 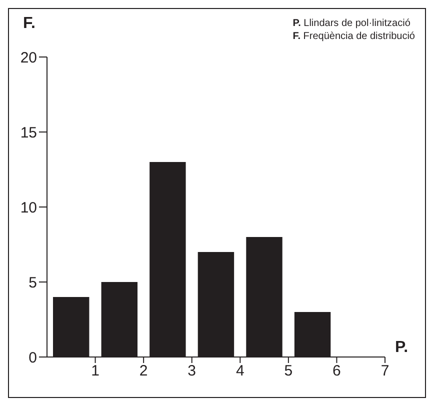 I want to click on x-tick-label: 4, so click(x=240, y=371).